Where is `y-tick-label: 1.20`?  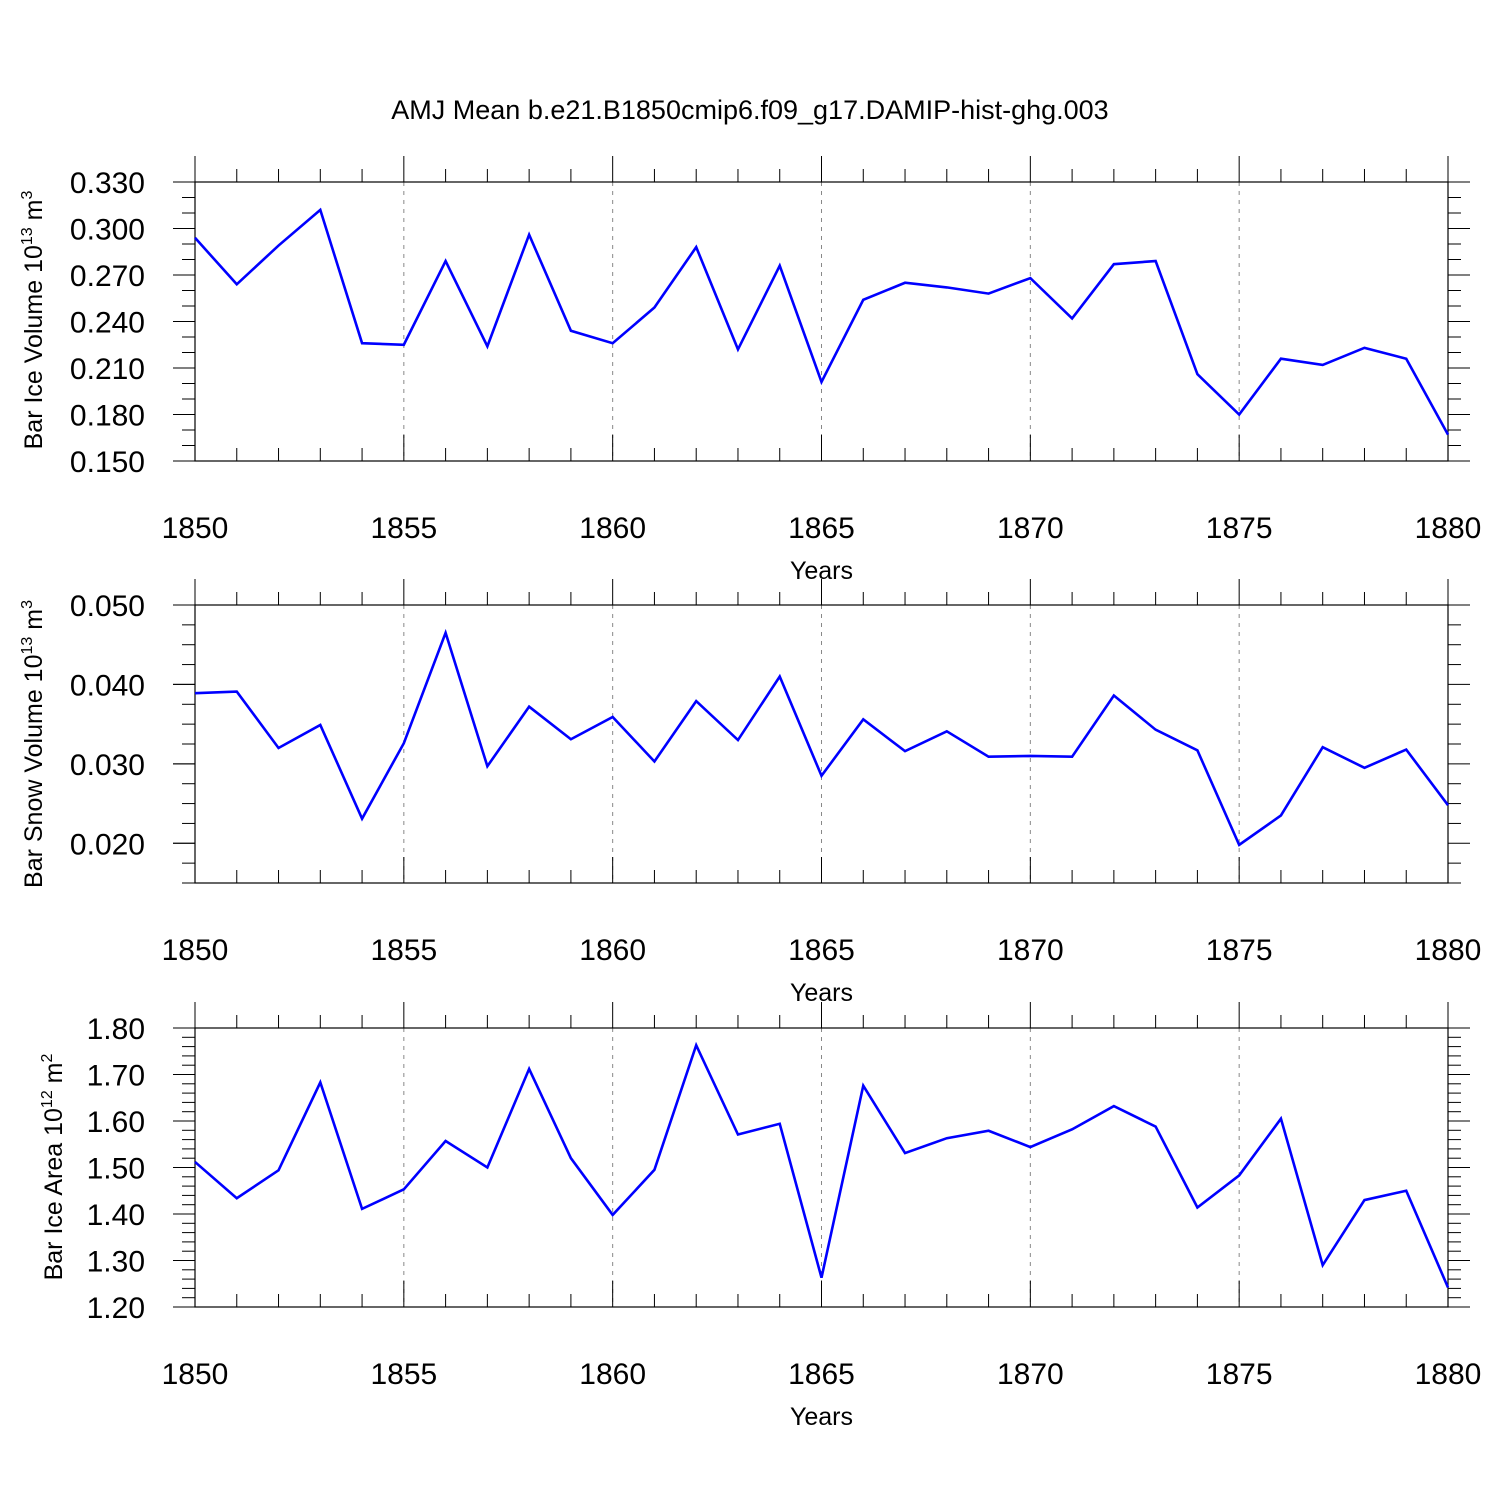
y-tick-label: 1.20 is located at coordinates (116, 1308).